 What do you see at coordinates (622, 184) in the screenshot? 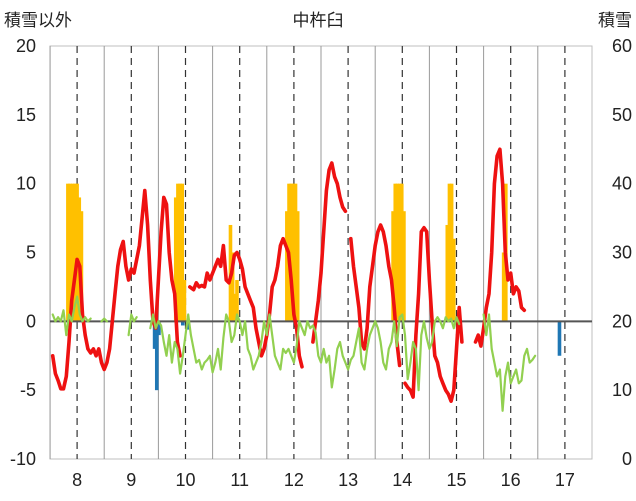
I see `y-tick-label-right: 40` at bounding box center [622, 184].